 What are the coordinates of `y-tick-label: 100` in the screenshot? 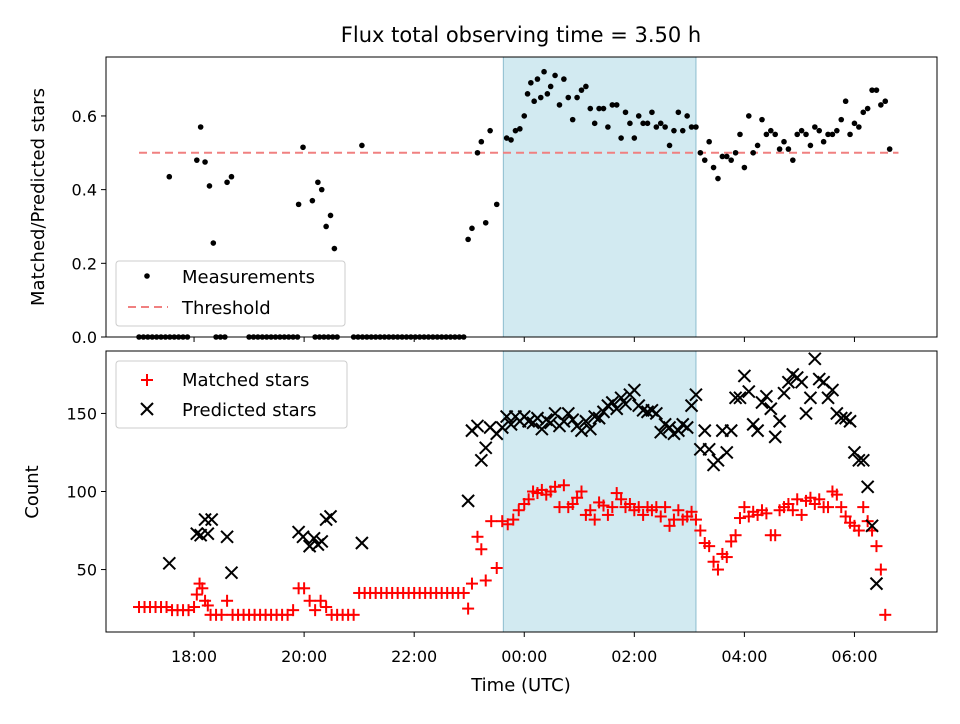 It's located at (81, 492).